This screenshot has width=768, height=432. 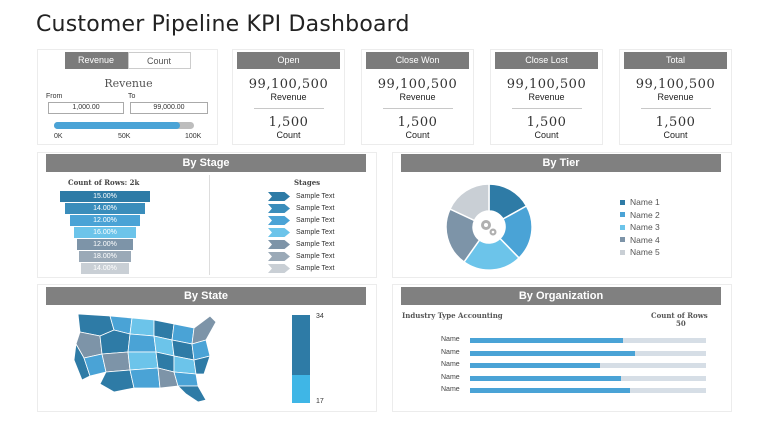 What do you see at coordinates (117, 125) in the screenshot?
I see `range-slider-fill` at bounding box center [117, 125].